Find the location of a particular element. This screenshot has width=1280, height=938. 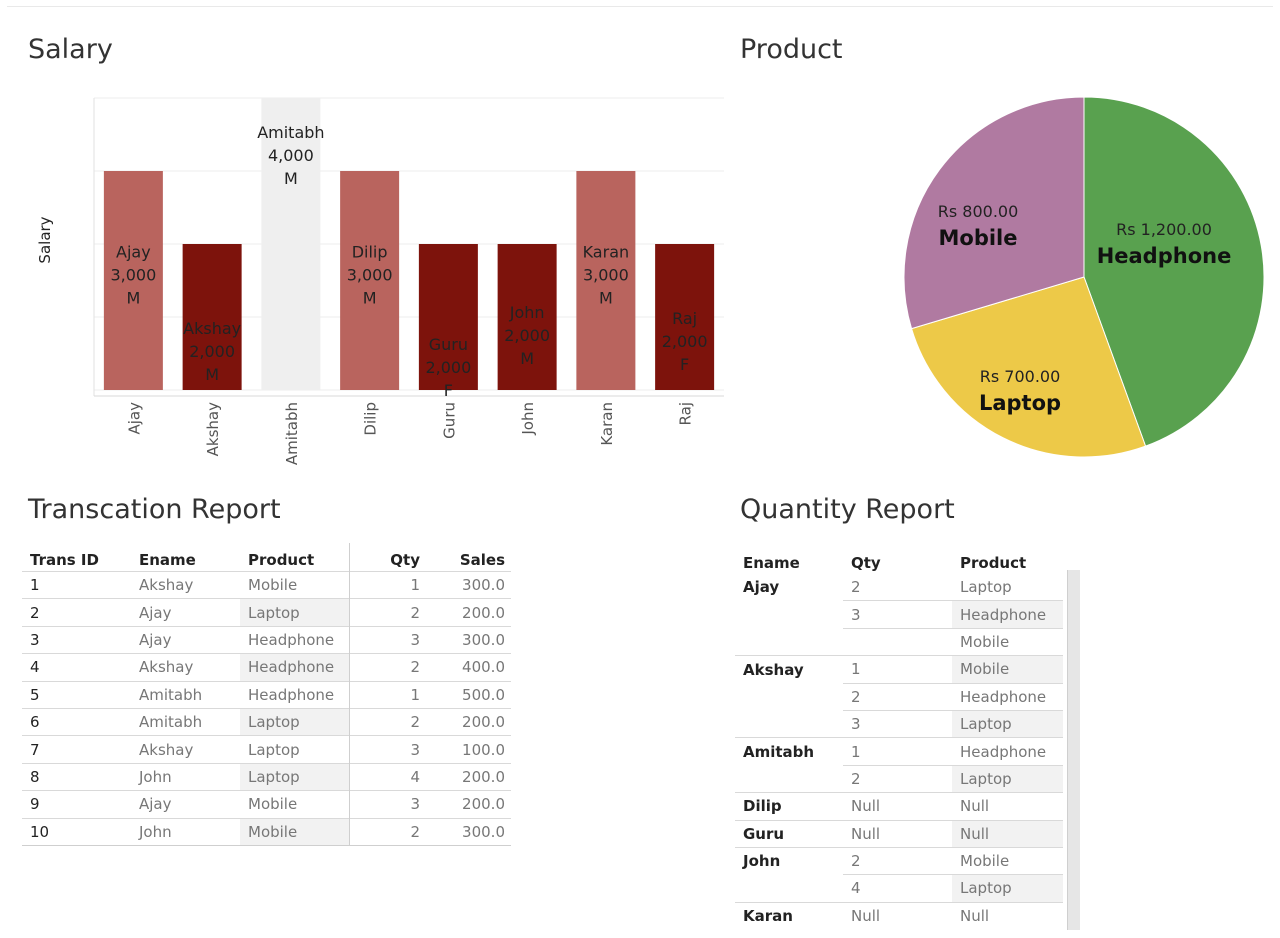

quantity-cell: Karan is located at coordinates (789, 915).